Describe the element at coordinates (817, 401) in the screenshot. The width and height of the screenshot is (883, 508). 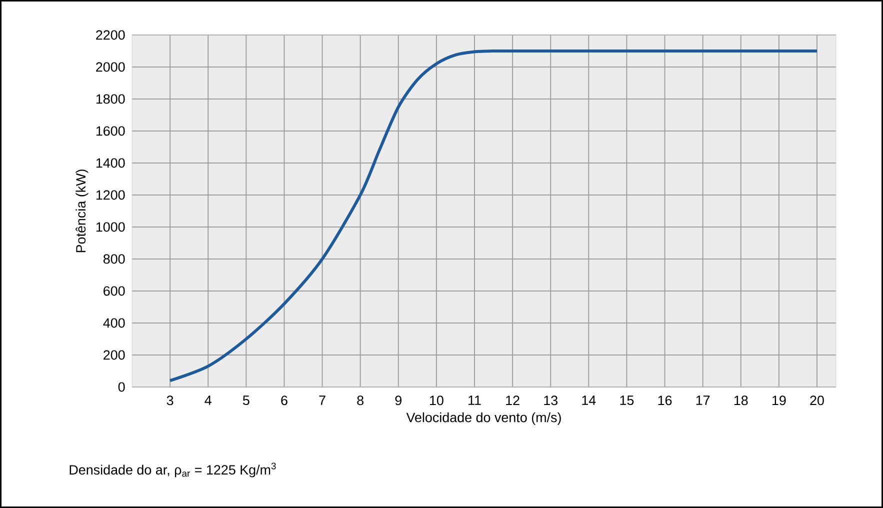
I see `x-tick-label: 20` at that location.